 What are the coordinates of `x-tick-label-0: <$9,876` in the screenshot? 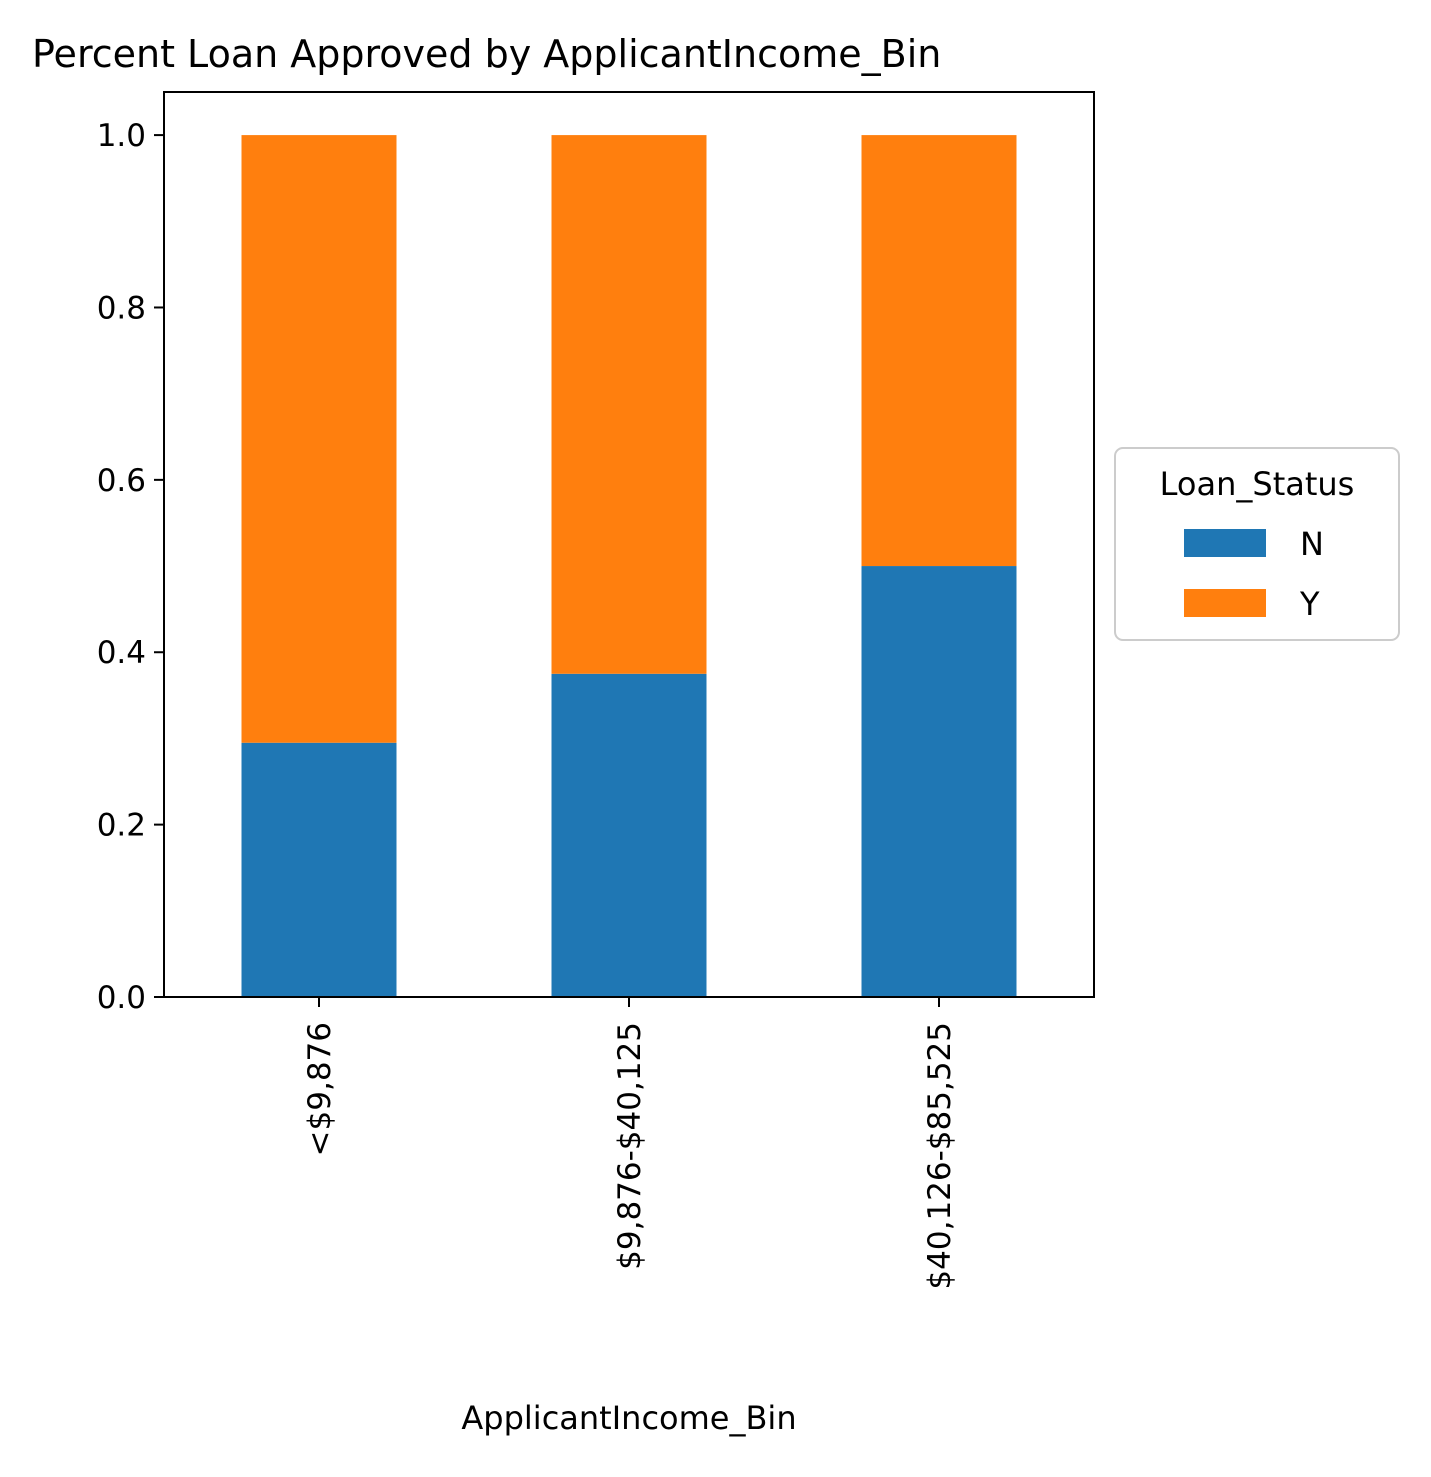 It's located at (320, 1089).